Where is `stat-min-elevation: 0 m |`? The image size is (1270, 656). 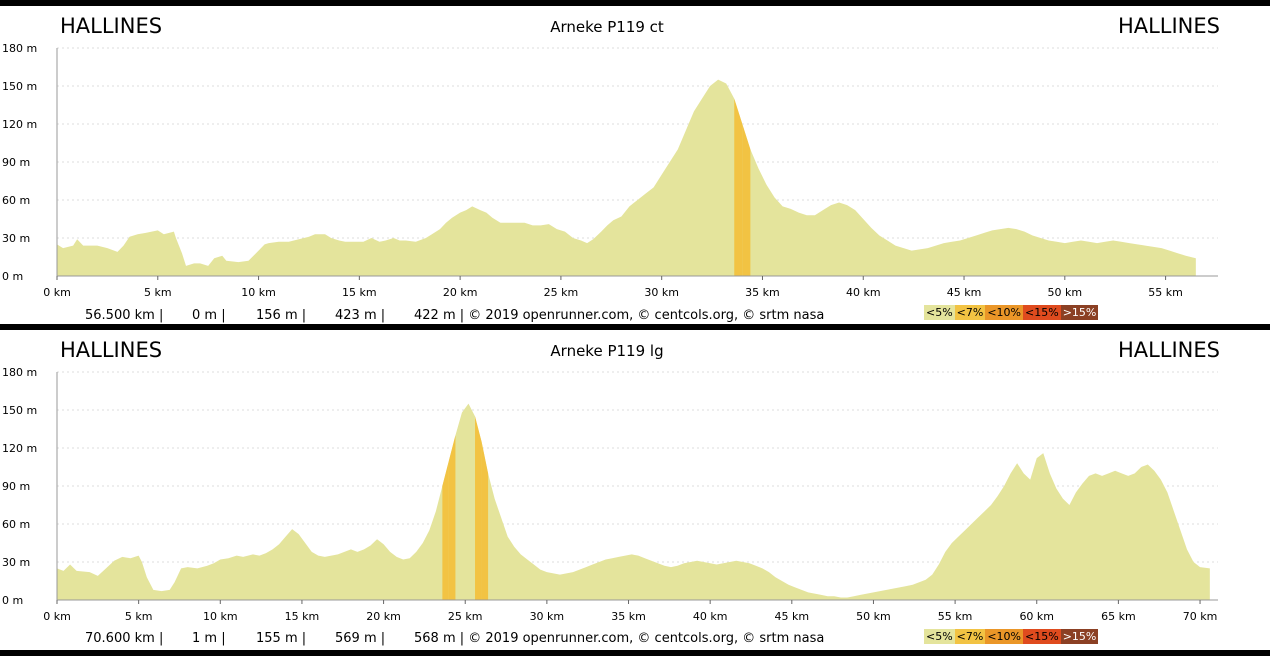 stat-min-elevation: 0 m | is located at coordinates (209, 315).